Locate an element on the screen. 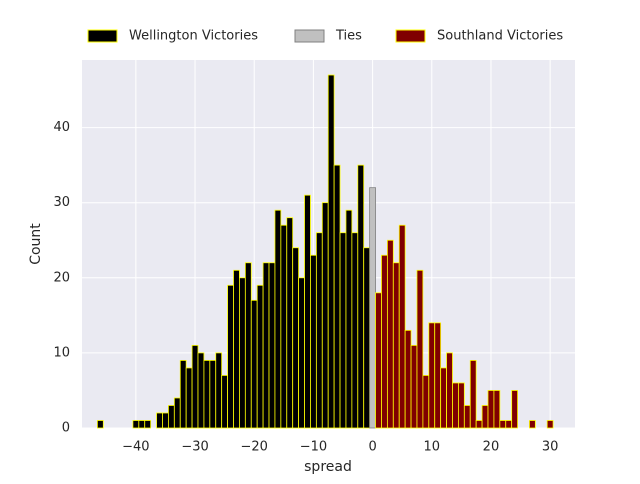 Image resolution: width=640 pixels, height=484 pixels. x-tick-label: 10 is located at coordinates (432, 447).